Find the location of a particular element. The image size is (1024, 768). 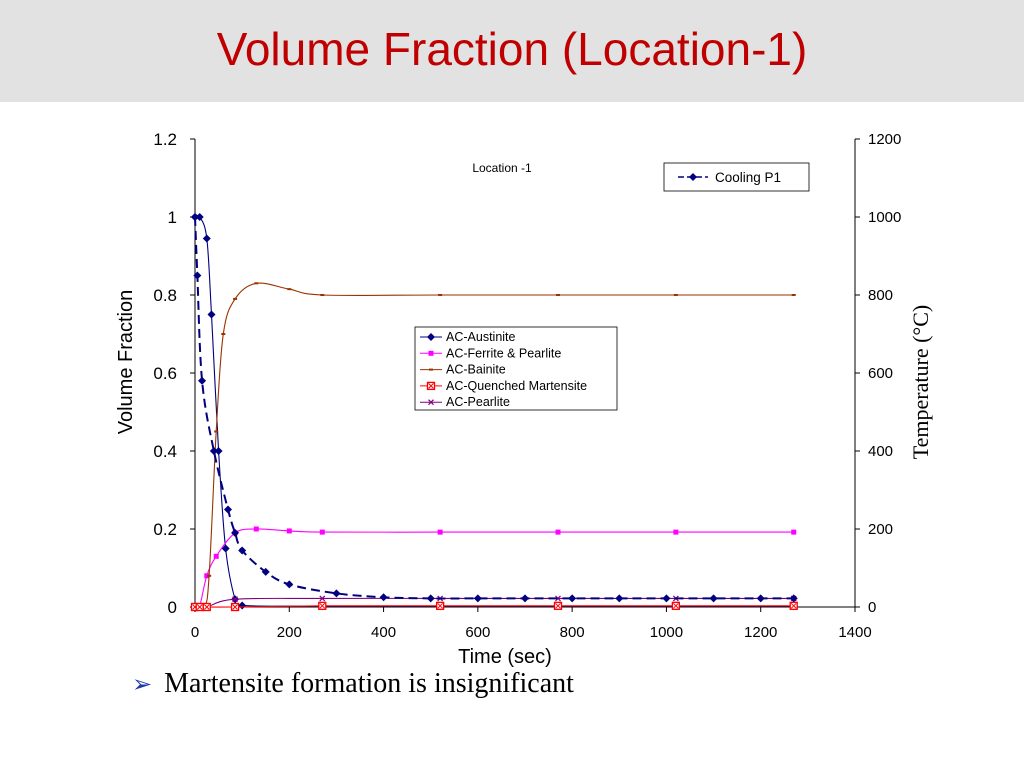

series-line-ac-ferrite-pearlite is located at coordinates (494, 568).